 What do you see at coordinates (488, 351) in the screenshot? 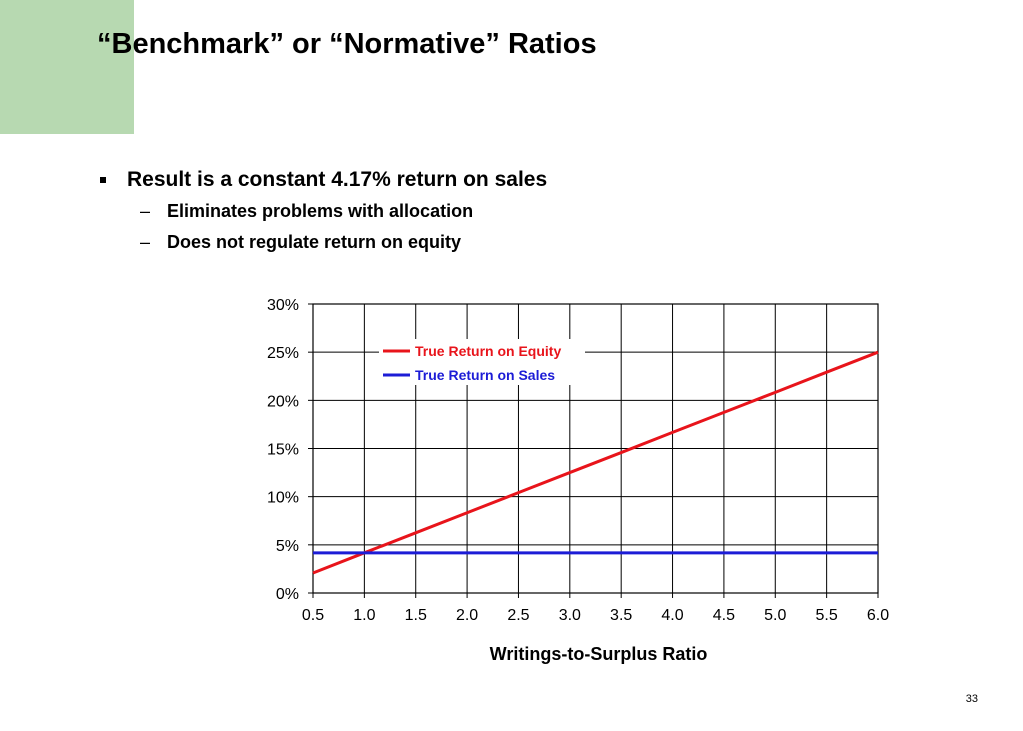
I see `legend-label: True Return on Equity` at bounding box center [488, 351].